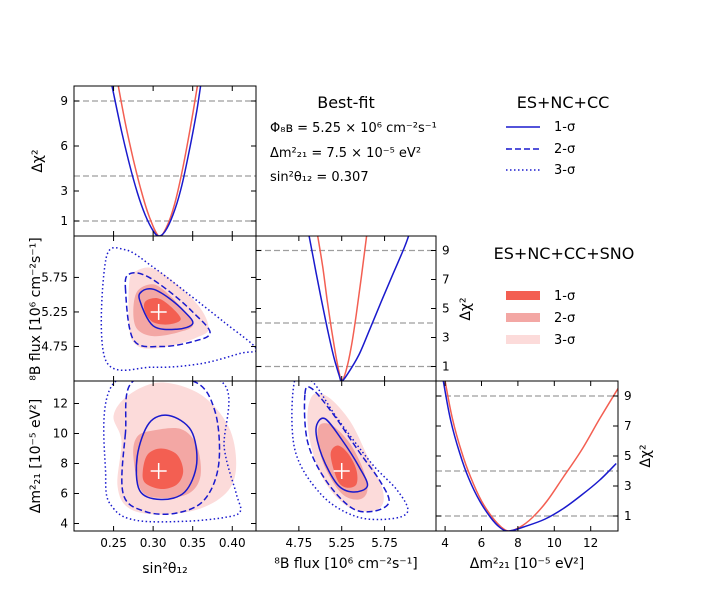  What do you see at coordinates (564, 318) in the screenshot?
I see `legend-red-2sigma-label: 2-σ` at bounding box center [564, 318].